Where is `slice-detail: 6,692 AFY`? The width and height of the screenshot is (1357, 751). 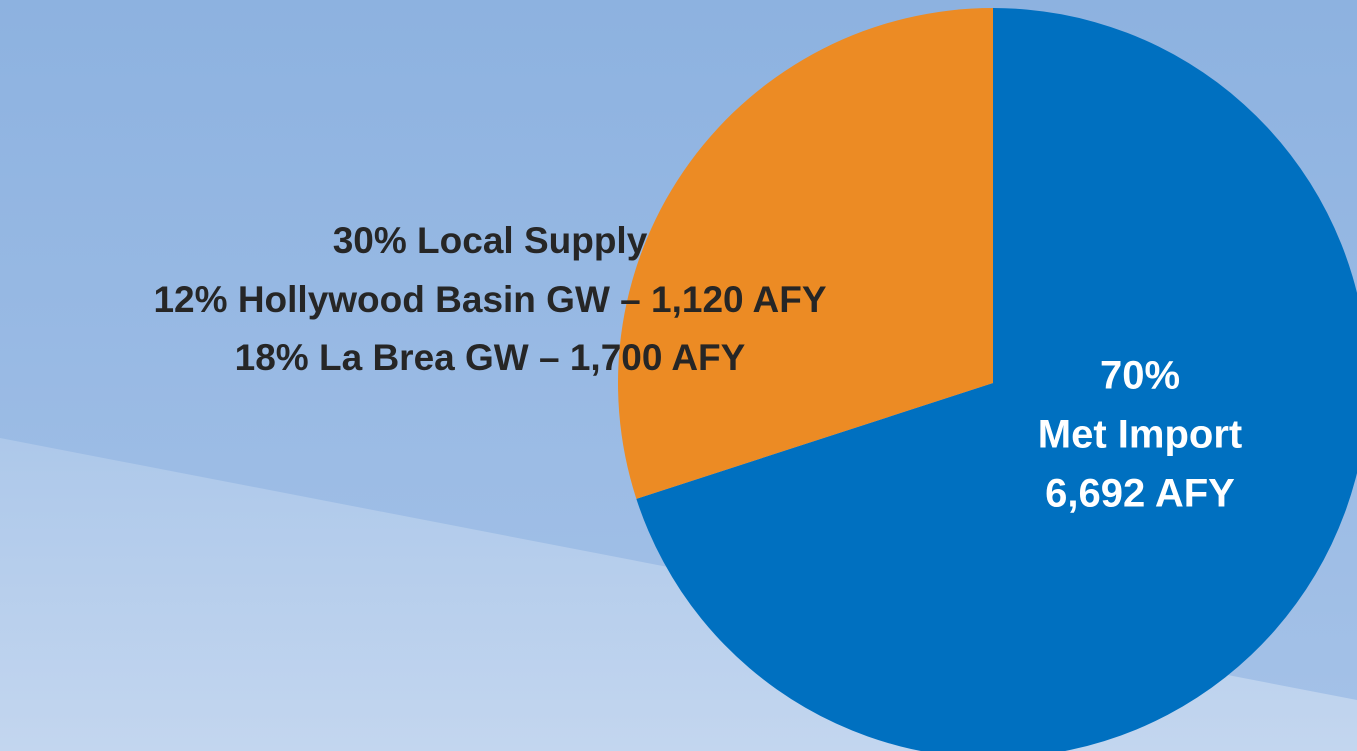 slice-detail: 6,692 AFY is located at coordinates (1140, 494).